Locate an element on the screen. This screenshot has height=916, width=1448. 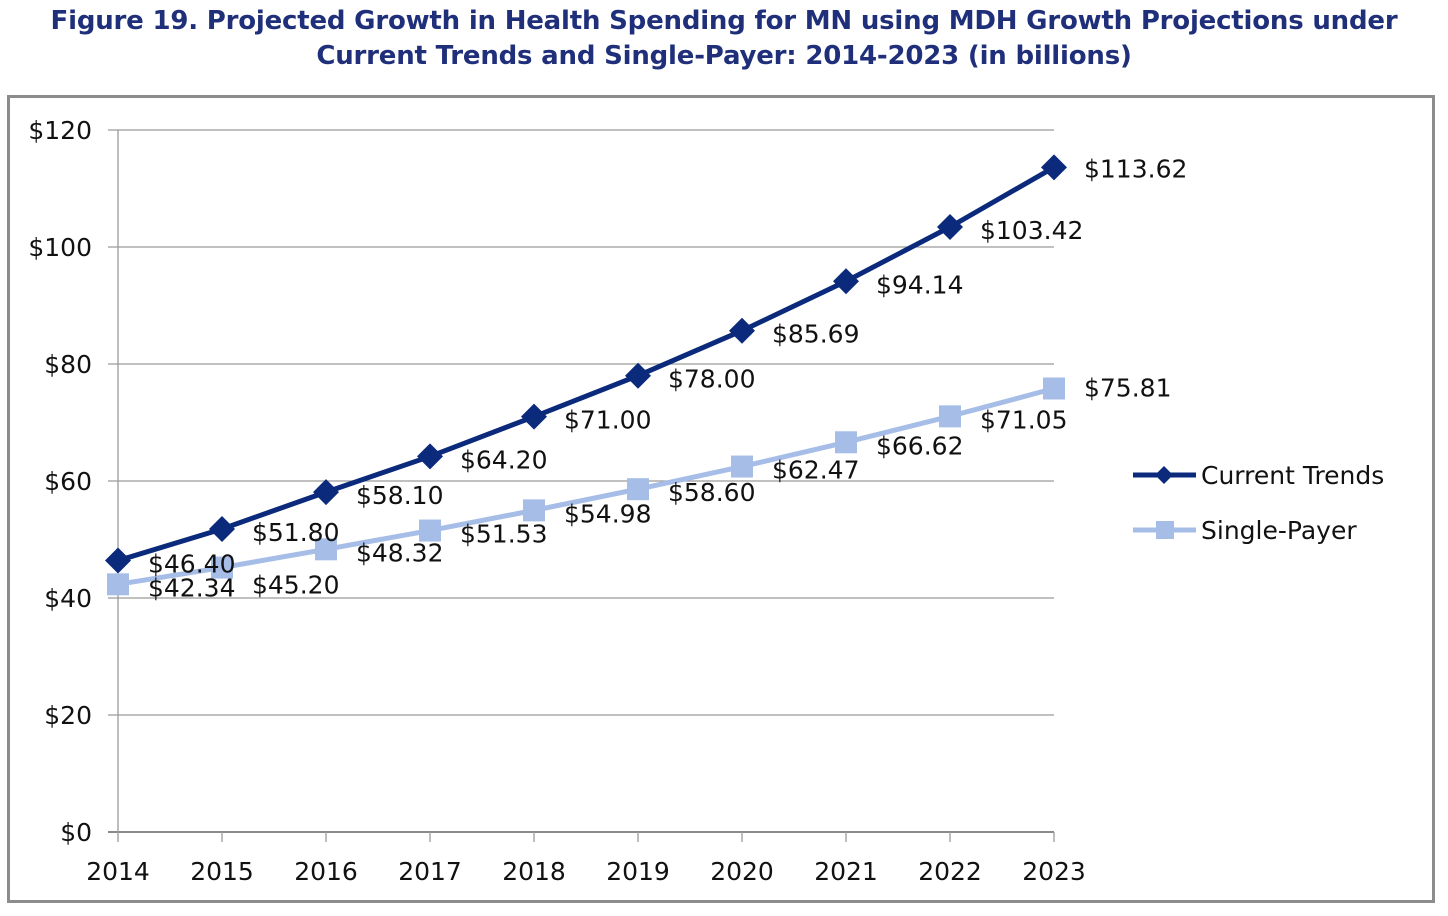
data-label: $46.40 is located at coordinates (191, 564).